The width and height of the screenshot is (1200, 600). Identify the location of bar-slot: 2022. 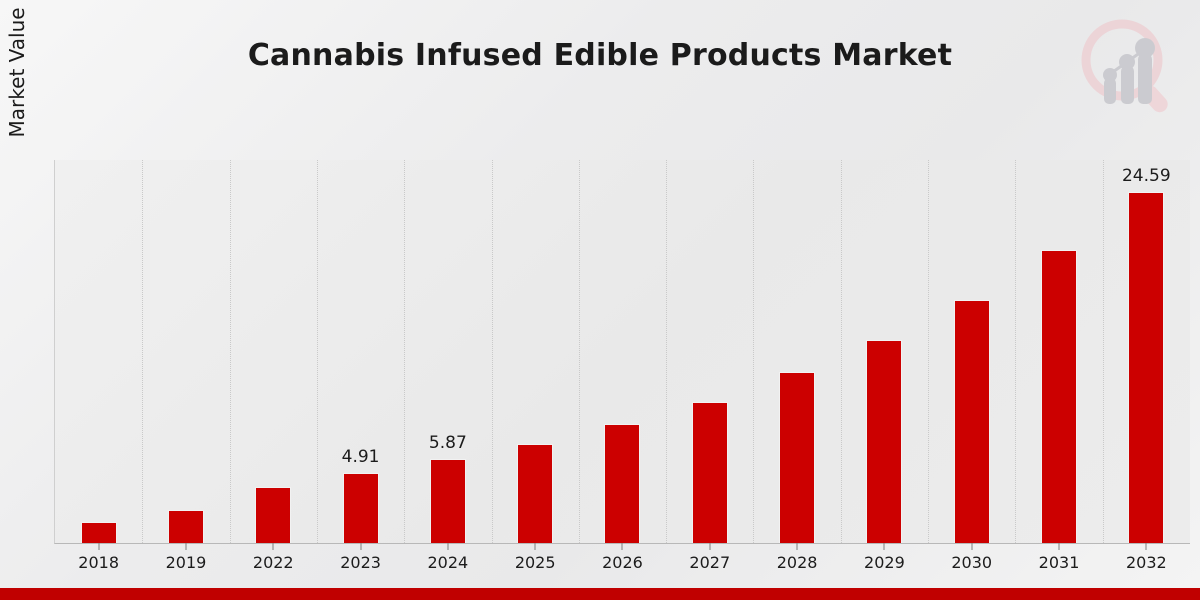
(273, 366).